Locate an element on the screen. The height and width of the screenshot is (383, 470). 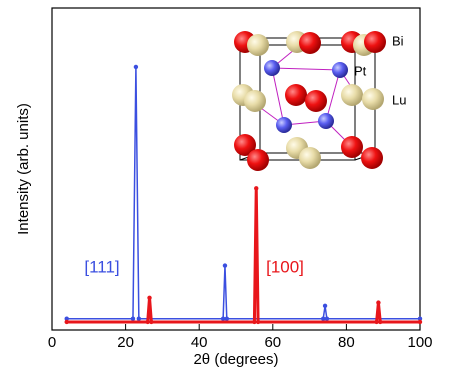
x-tick-label: 20 is located at coordinates (125, 342).